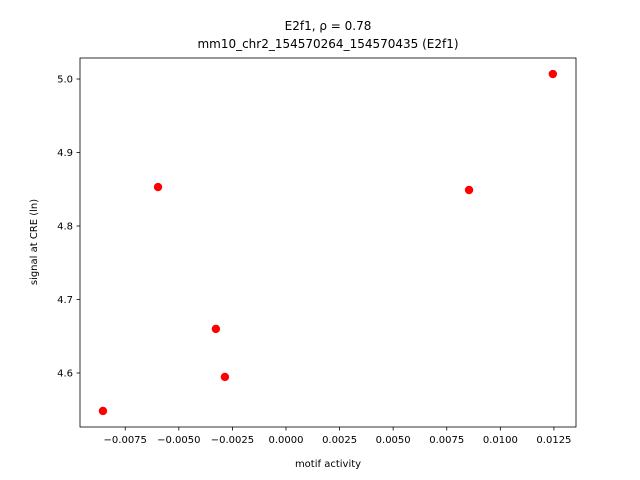 This screenshot has width=640, height=480. I want to click on x-tick-label: −0.0050, so click(178, 440).